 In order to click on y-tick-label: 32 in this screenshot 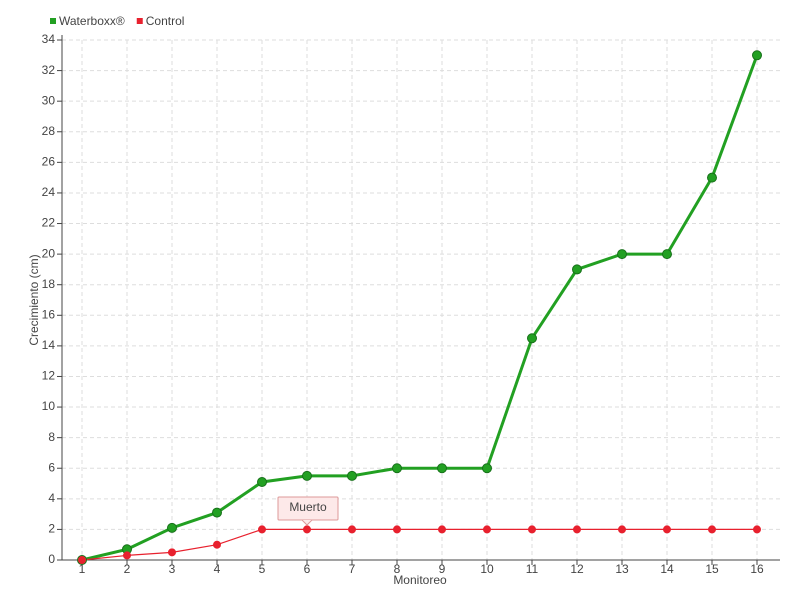, I will do `click(49, 70)`.